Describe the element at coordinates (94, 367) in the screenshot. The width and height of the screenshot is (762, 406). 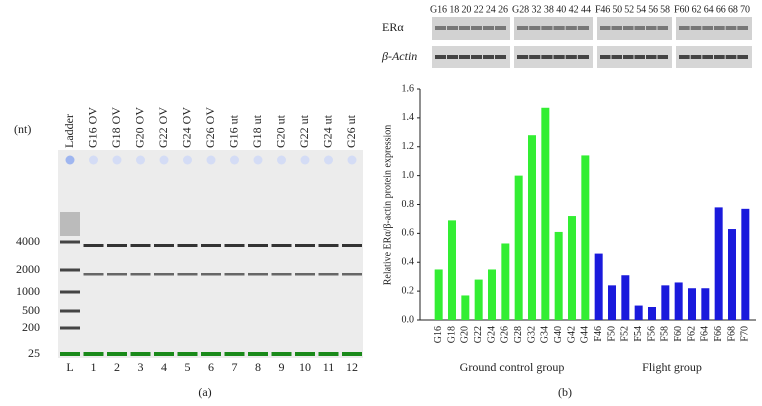
I see `lane-number: 1` at that location.